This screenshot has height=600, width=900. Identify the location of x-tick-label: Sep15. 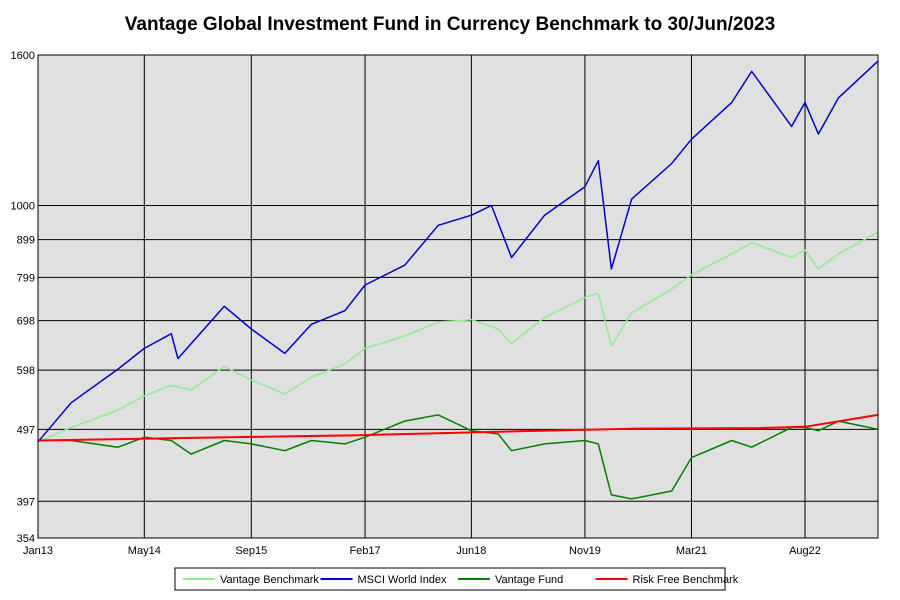
(251, 551).